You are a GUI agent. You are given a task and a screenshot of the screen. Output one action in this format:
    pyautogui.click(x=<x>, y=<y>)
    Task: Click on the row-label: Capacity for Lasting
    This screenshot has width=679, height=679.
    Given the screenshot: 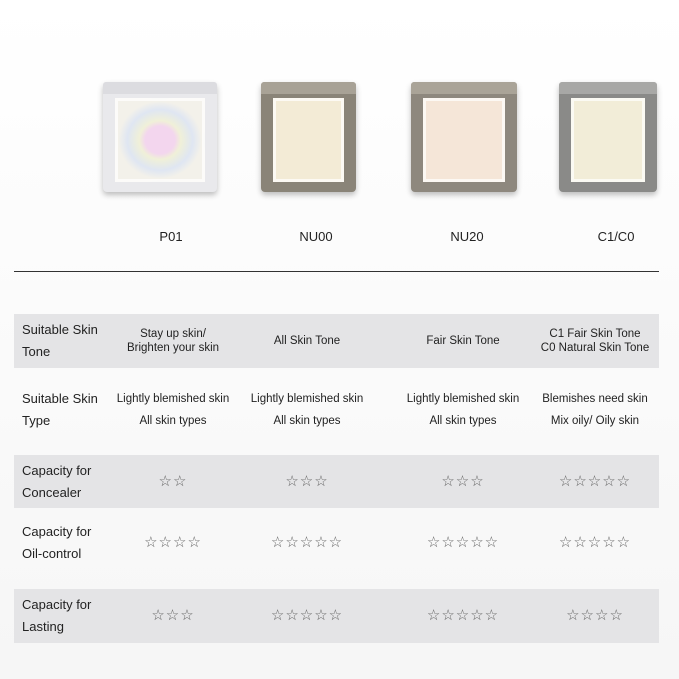 What is the action you would take?
    pyautogui.click(x=57, y=615)
    